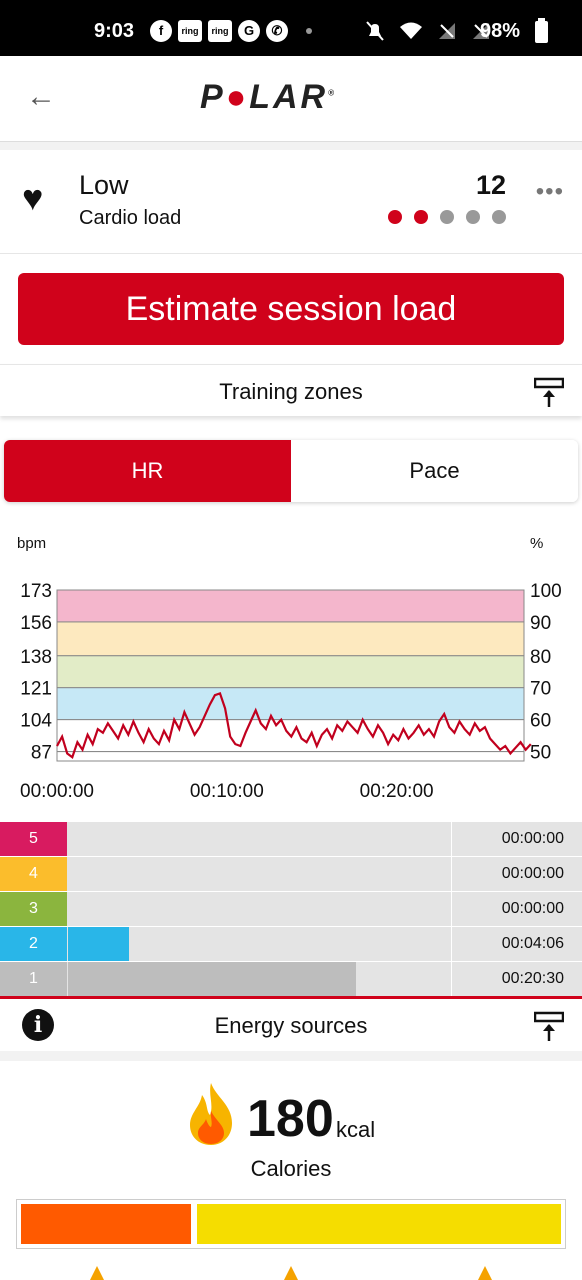  What do you see at coordinates (33, 979) in the screenshot?
I see `zone-number: 1` at bounding box center [33, 979].